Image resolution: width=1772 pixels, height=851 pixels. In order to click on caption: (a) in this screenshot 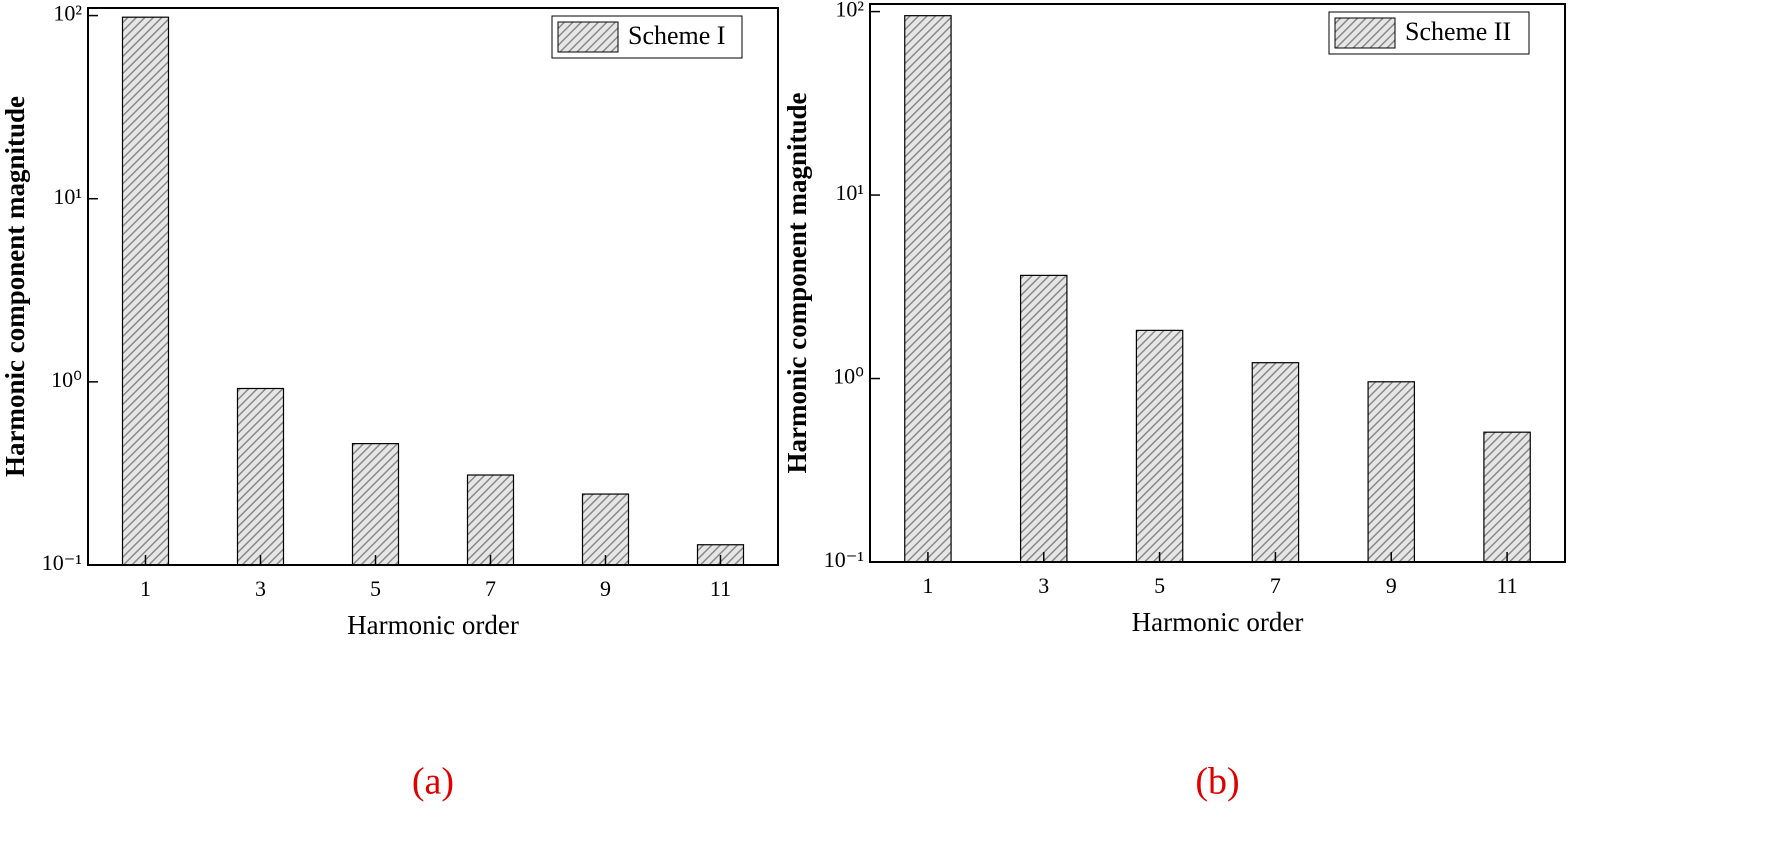, I will do `click(433, 782)`.